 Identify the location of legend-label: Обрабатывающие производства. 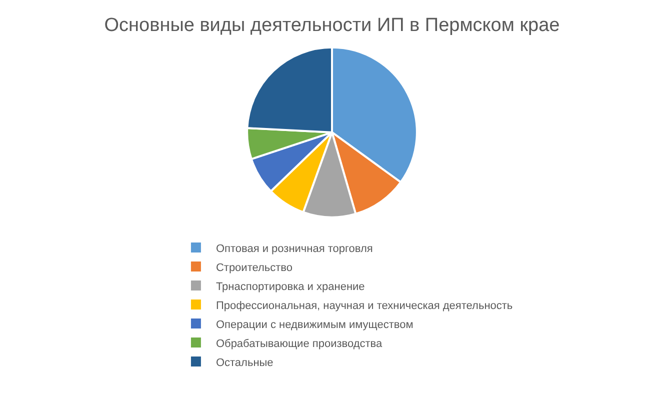
(300, 344).